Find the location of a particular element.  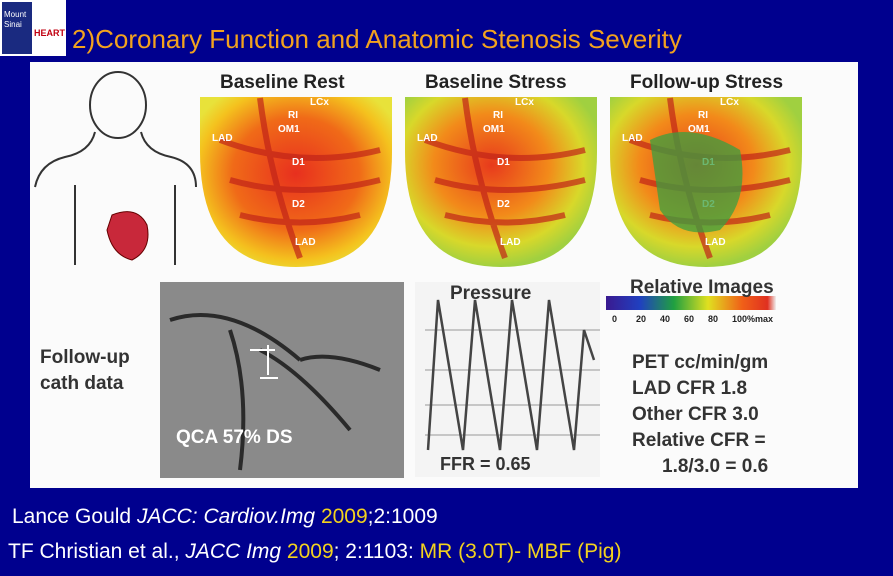

pet-line: LAD CFR 1.8 is located at coordinates (689, 388).